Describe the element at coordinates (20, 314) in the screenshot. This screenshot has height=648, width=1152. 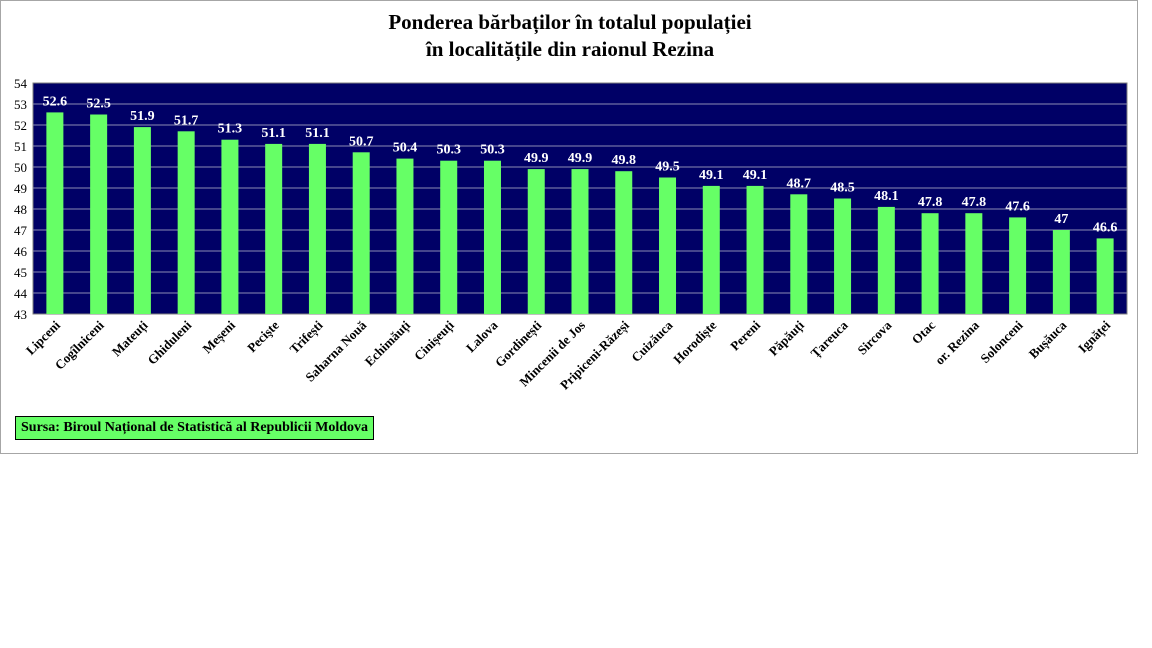
I see `y-tick-label: 43` at that location.